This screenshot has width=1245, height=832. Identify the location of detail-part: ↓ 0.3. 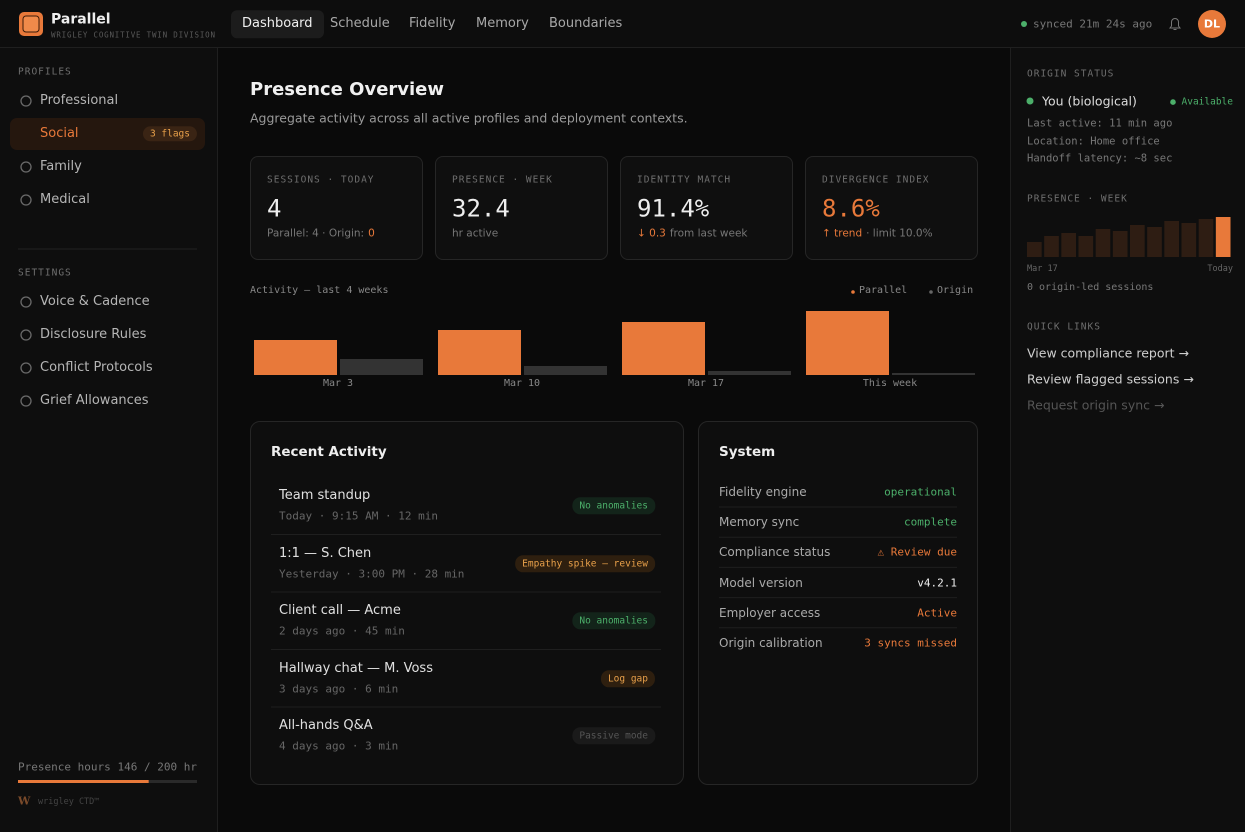
(651, 233).